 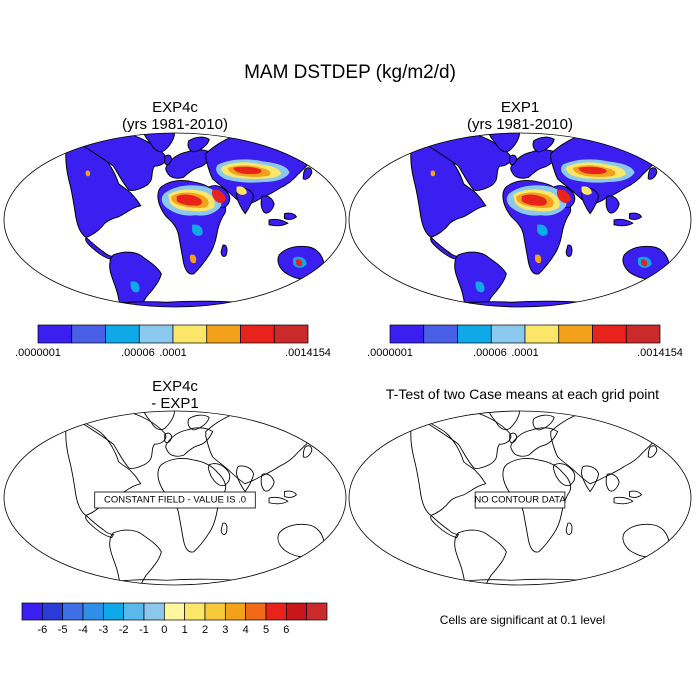 What do you see at coordinates (103, 630) in the screenshot?
I see `colorbar-tick-label: -3` at bounding box center [103, 630].